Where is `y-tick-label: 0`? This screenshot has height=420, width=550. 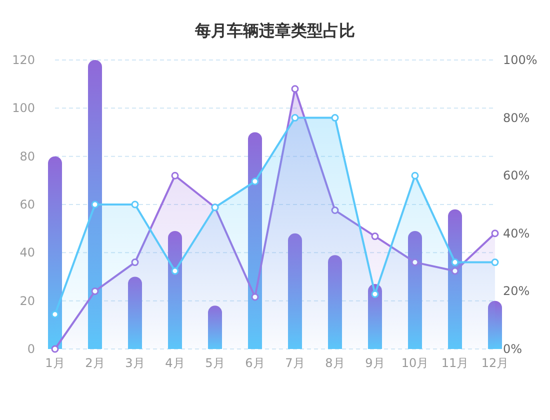 y-tick-label: 0 is located at coordinates (31, 349).